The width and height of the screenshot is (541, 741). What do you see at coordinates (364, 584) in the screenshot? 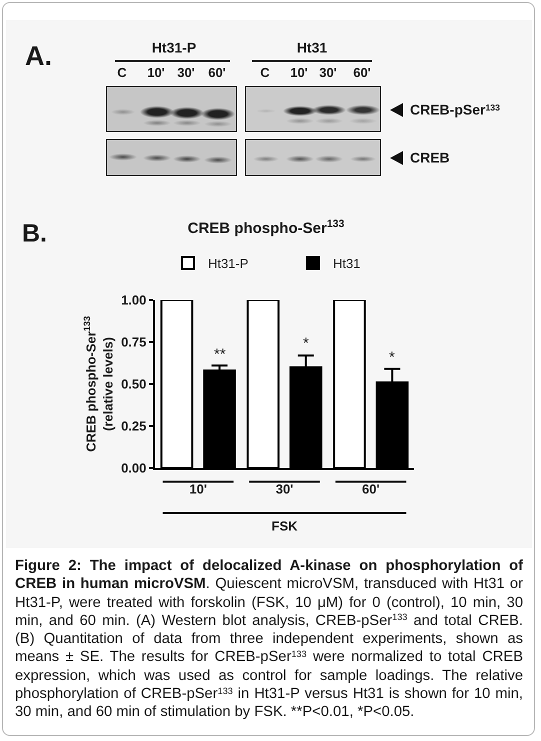
I see `text: . Quiescent microVSM, transduced with Ht31 or` at bounding box center [364, 584].